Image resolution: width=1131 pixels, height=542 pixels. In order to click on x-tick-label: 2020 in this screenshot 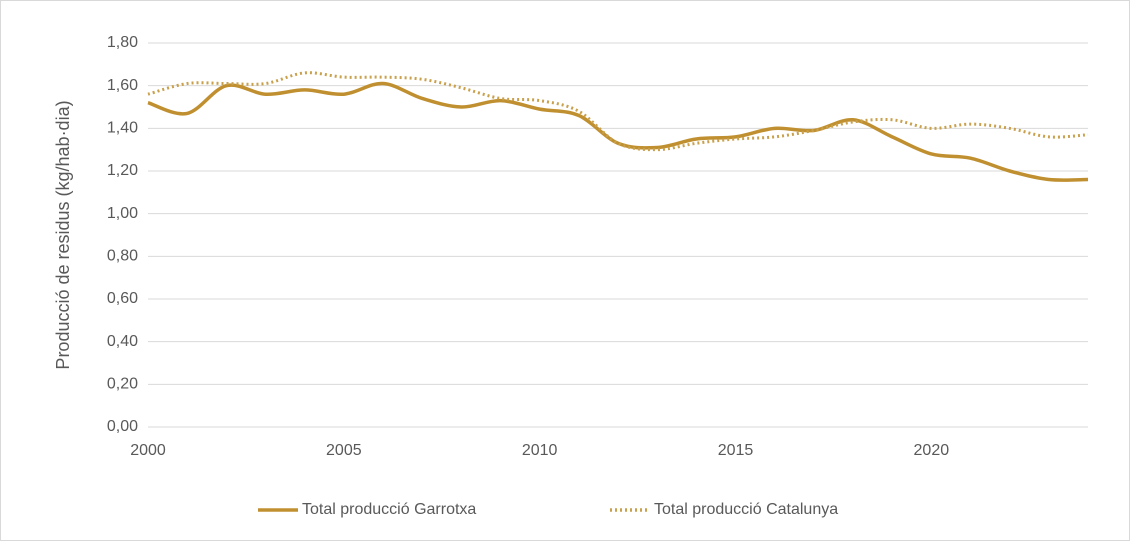, I will do `click(932, 450)`.